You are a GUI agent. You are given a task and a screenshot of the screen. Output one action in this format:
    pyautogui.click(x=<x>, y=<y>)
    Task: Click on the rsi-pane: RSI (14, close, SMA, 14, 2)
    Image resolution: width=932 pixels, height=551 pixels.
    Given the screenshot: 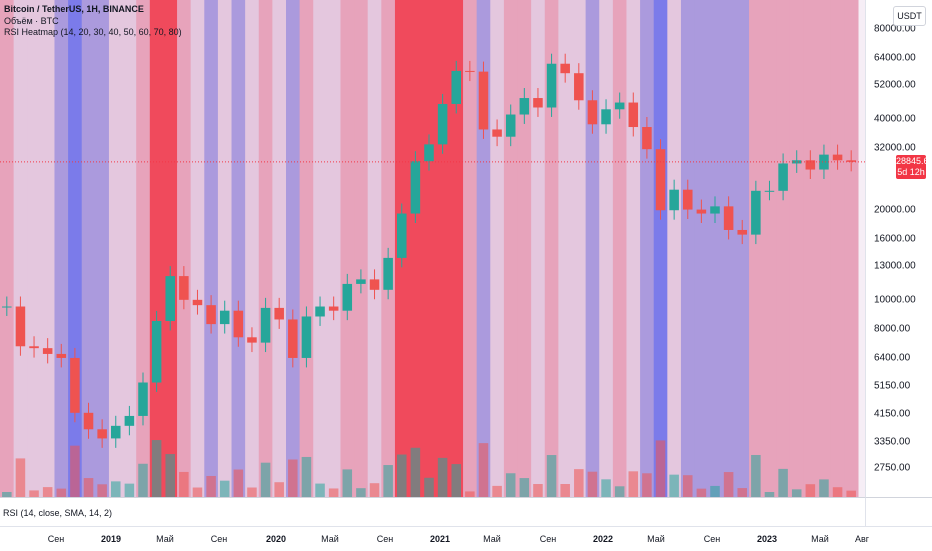 What is the action you would take?
    pyautogui.click(x=432, y=512)
    